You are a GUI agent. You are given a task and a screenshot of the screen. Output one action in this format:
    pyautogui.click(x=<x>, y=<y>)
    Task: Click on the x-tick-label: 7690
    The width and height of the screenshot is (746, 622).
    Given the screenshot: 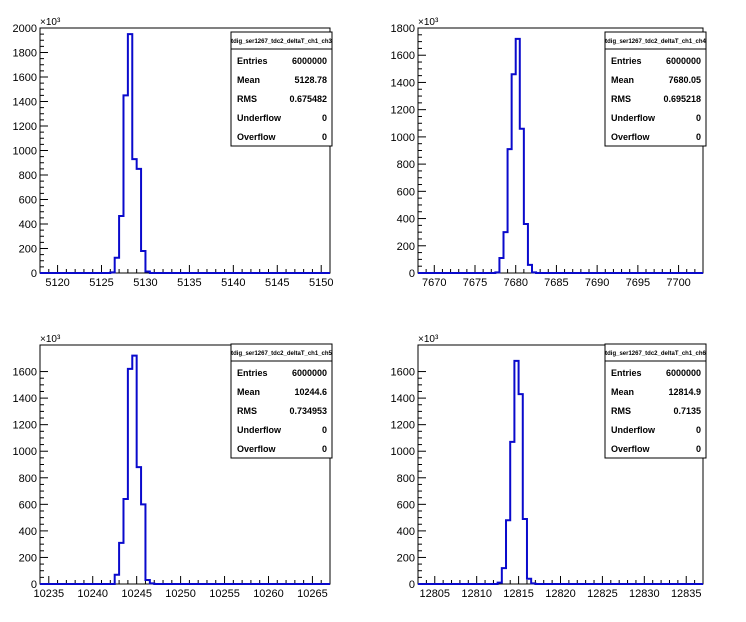 What is the action you would take?
    pyautogui.click(x=597, y=283)
    